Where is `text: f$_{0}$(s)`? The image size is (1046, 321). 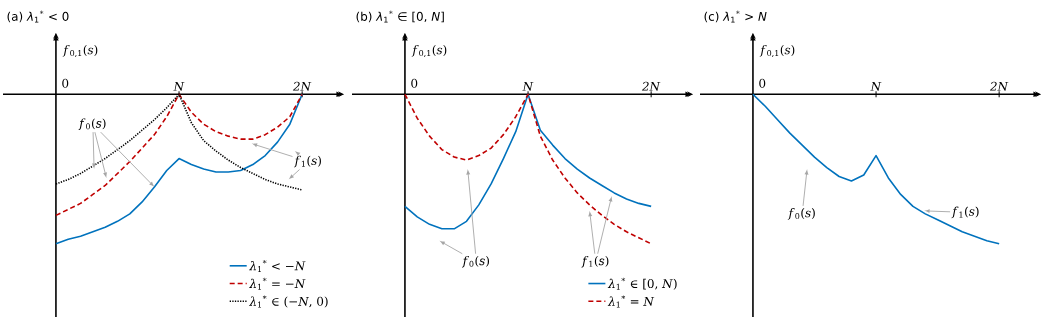
text: f$_{0}$(s) is located at coordinates (475, 261).